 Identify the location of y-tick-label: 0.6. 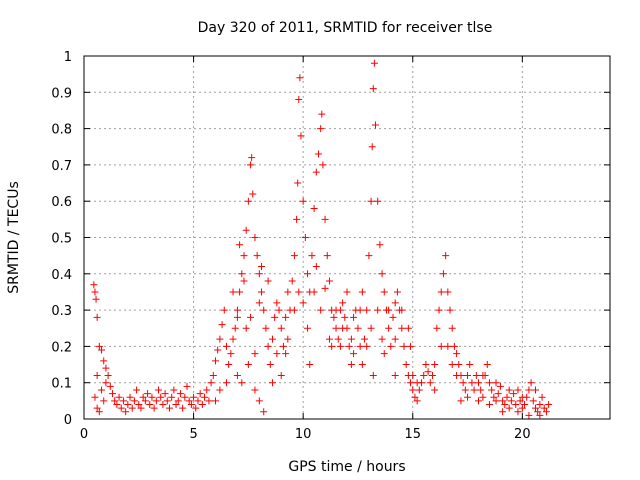
(61, 202).